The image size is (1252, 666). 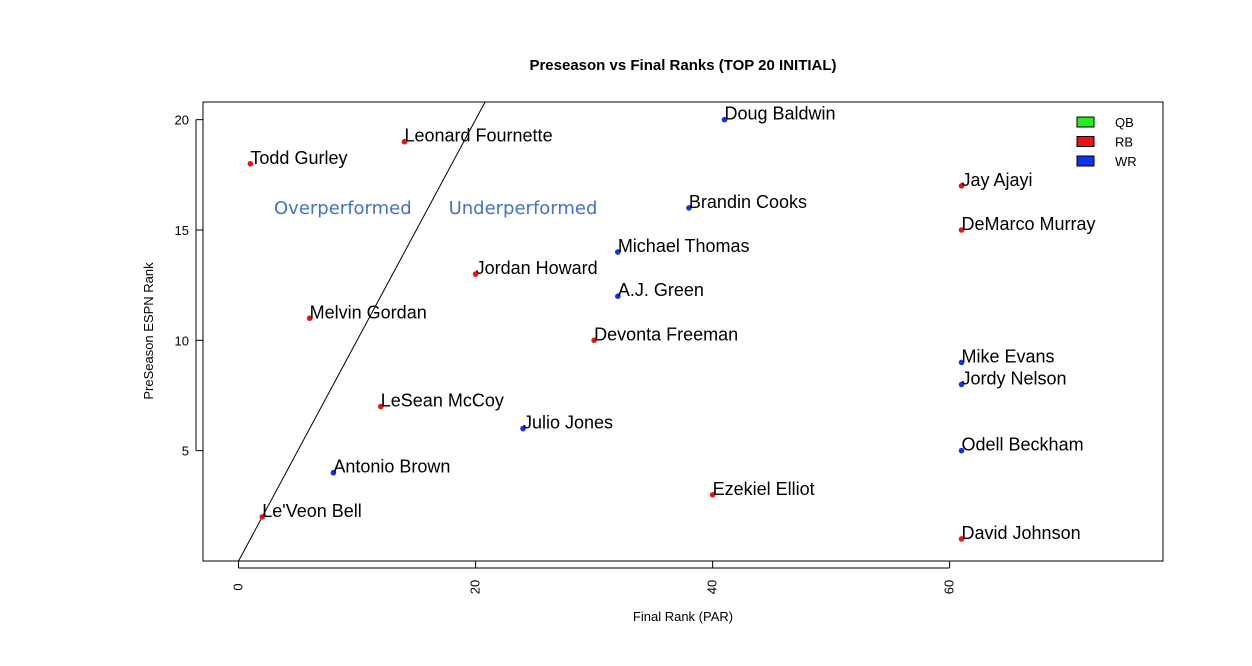 What do you see at coordinates (1008, 356) in the screenshot?
I see `point-label: Mike Evans` at bounding box center [1008, 356].